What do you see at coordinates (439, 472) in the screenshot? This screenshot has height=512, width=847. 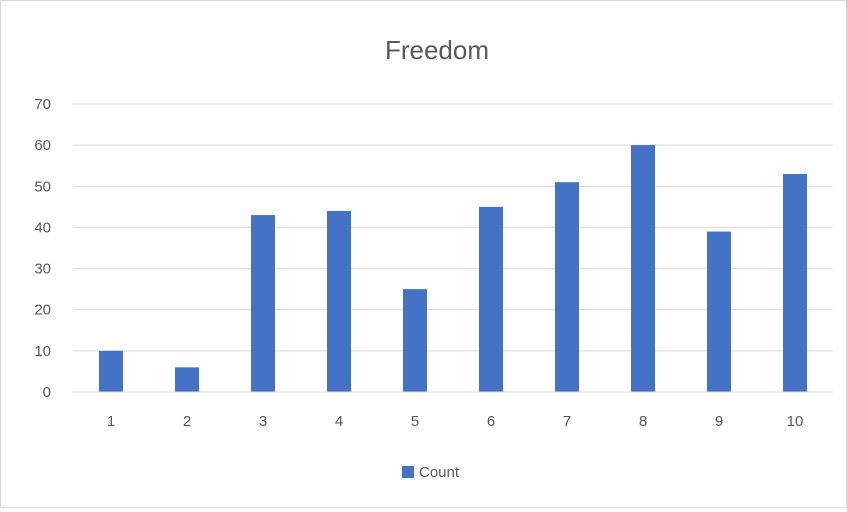 I see `legend-label: Count` at bounding box center [439, 472].